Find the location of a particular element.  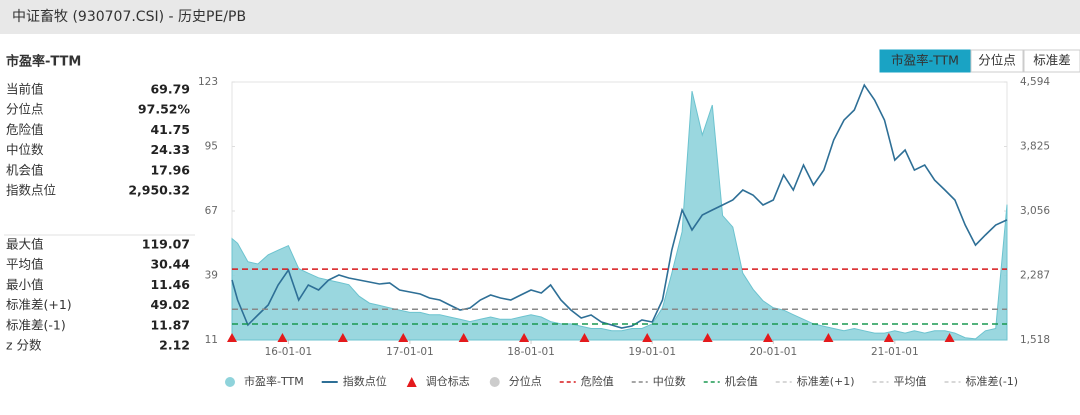

stat-label: 最大值 is located at coordinates (25, 244).